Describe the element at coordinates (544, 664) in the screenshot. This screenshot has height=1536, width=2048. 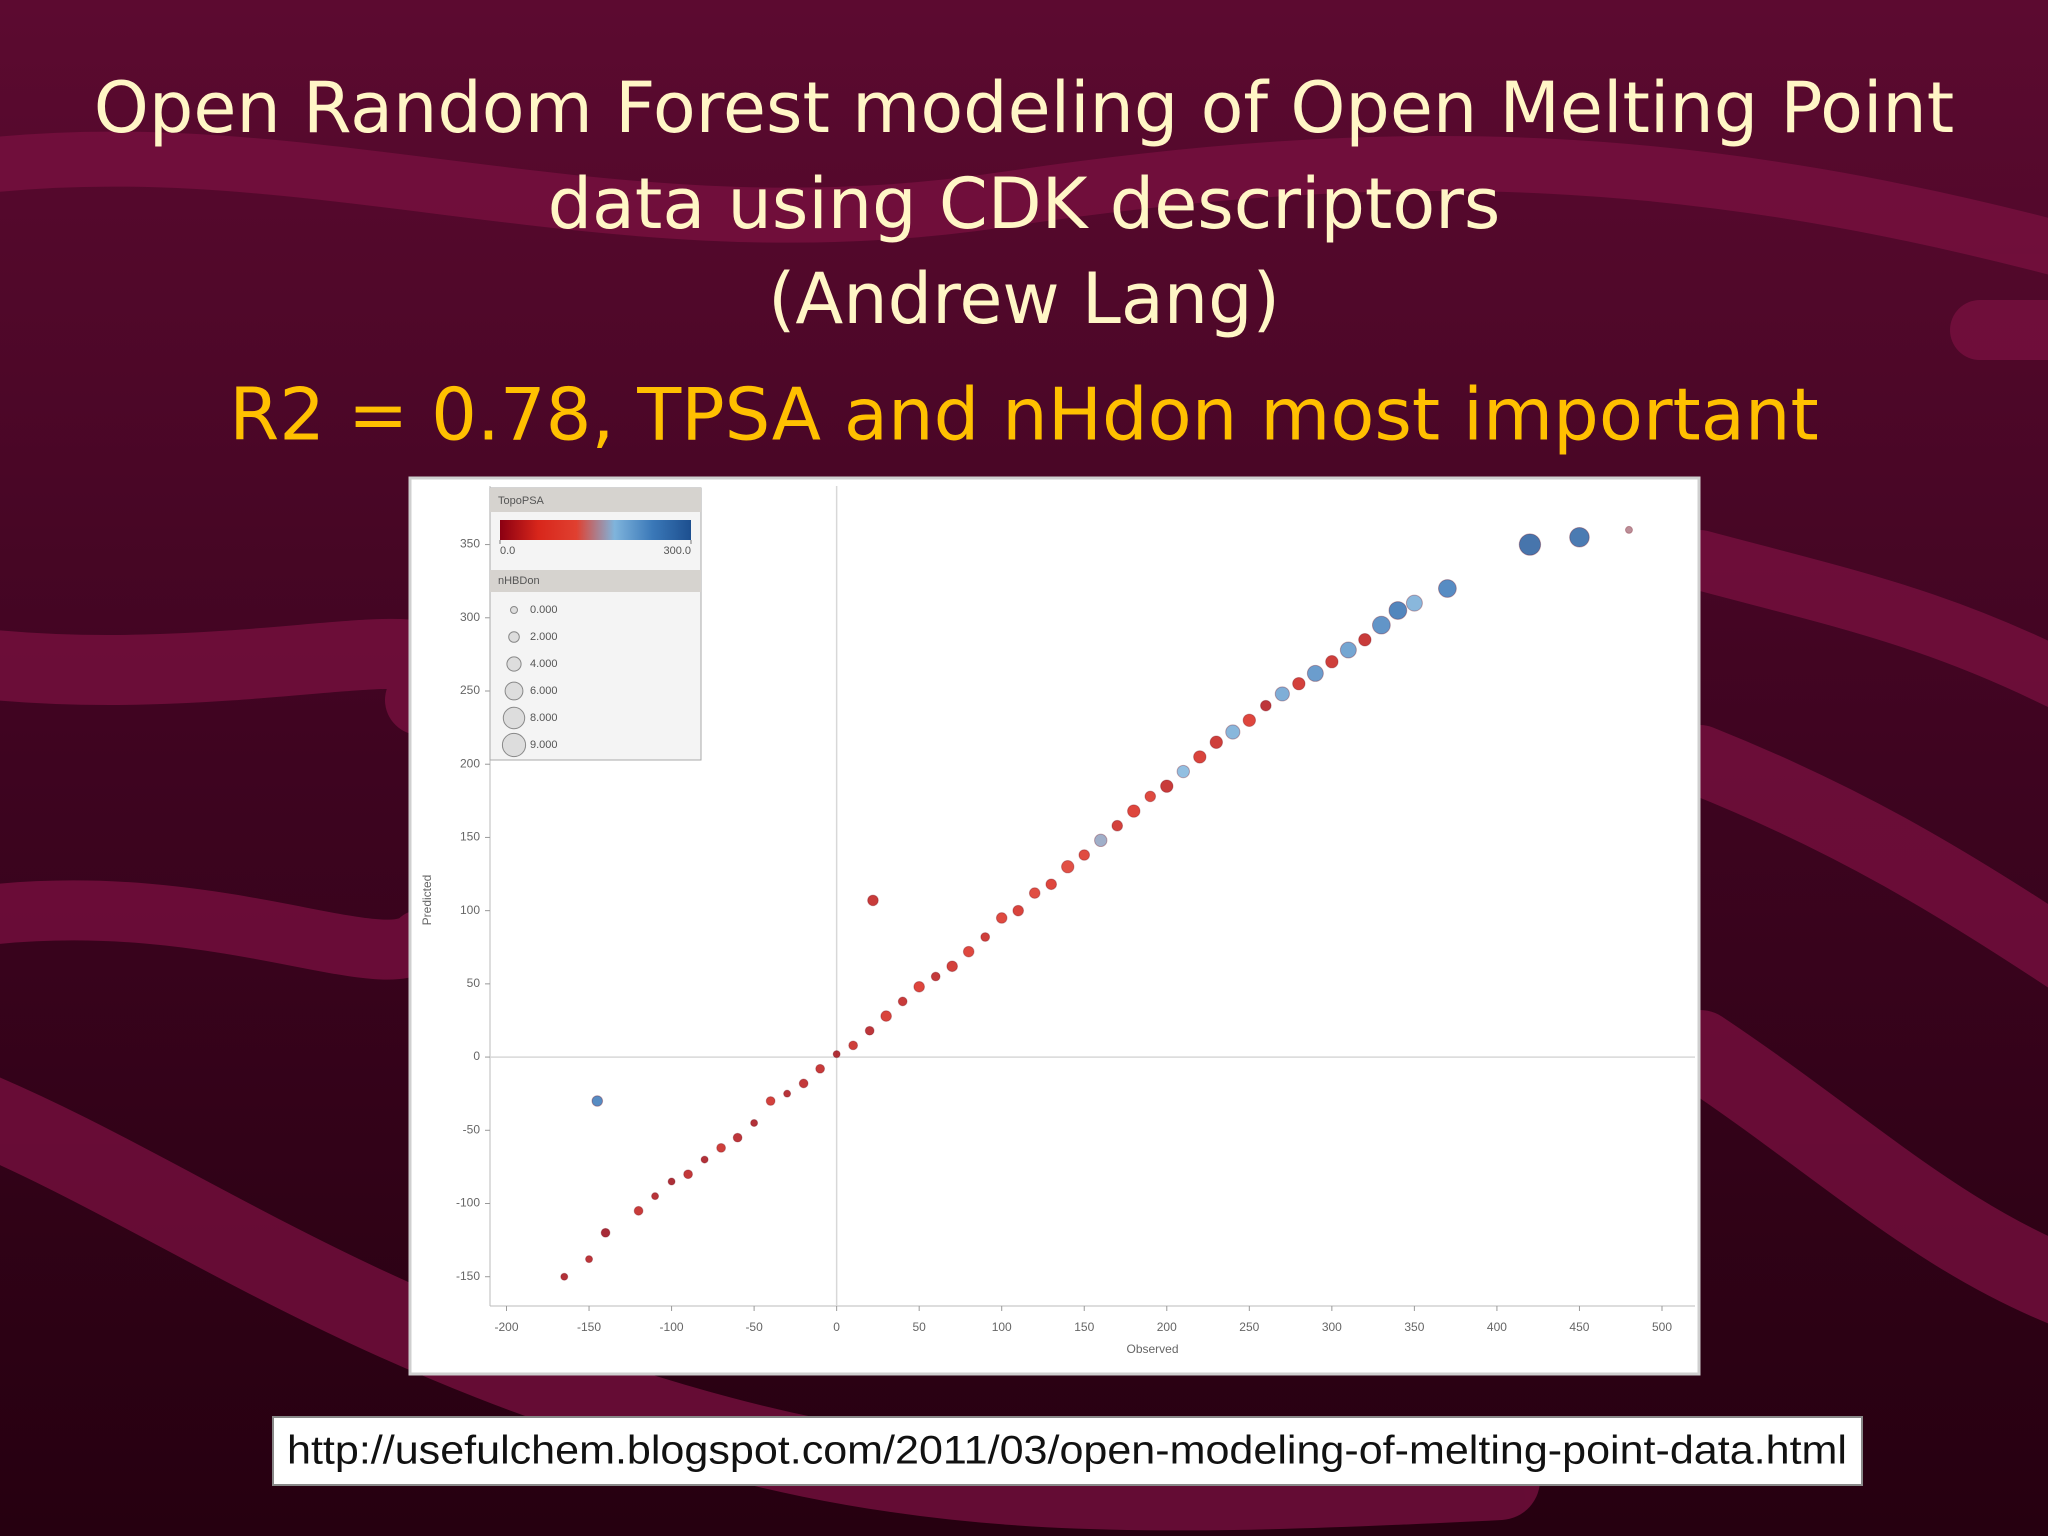
I see `size-legend-label: 4.000` at that location.